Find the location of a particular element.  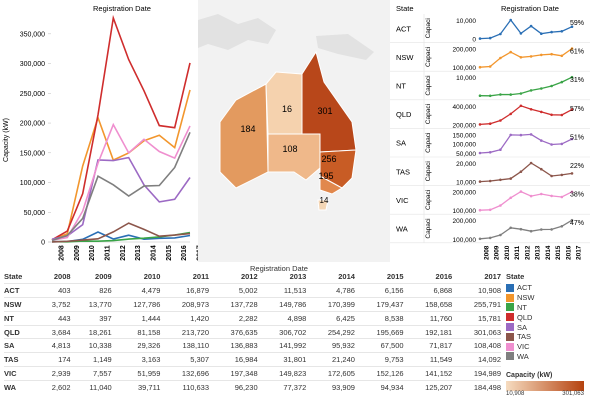

region-sa is located at coordinates (294, 157).